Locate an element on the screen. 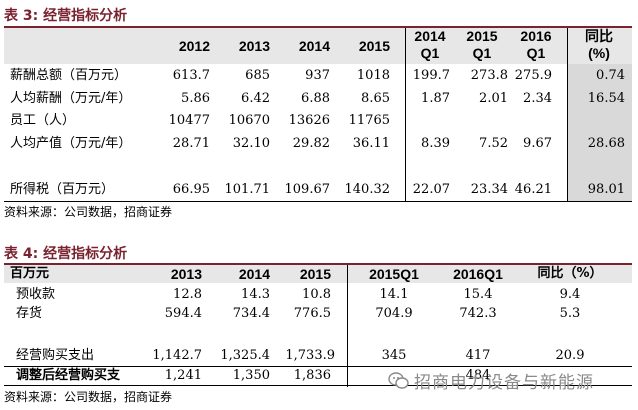 The image size is (638, 410). t3-cell: 0.74 is located at coordinates (610, 75).